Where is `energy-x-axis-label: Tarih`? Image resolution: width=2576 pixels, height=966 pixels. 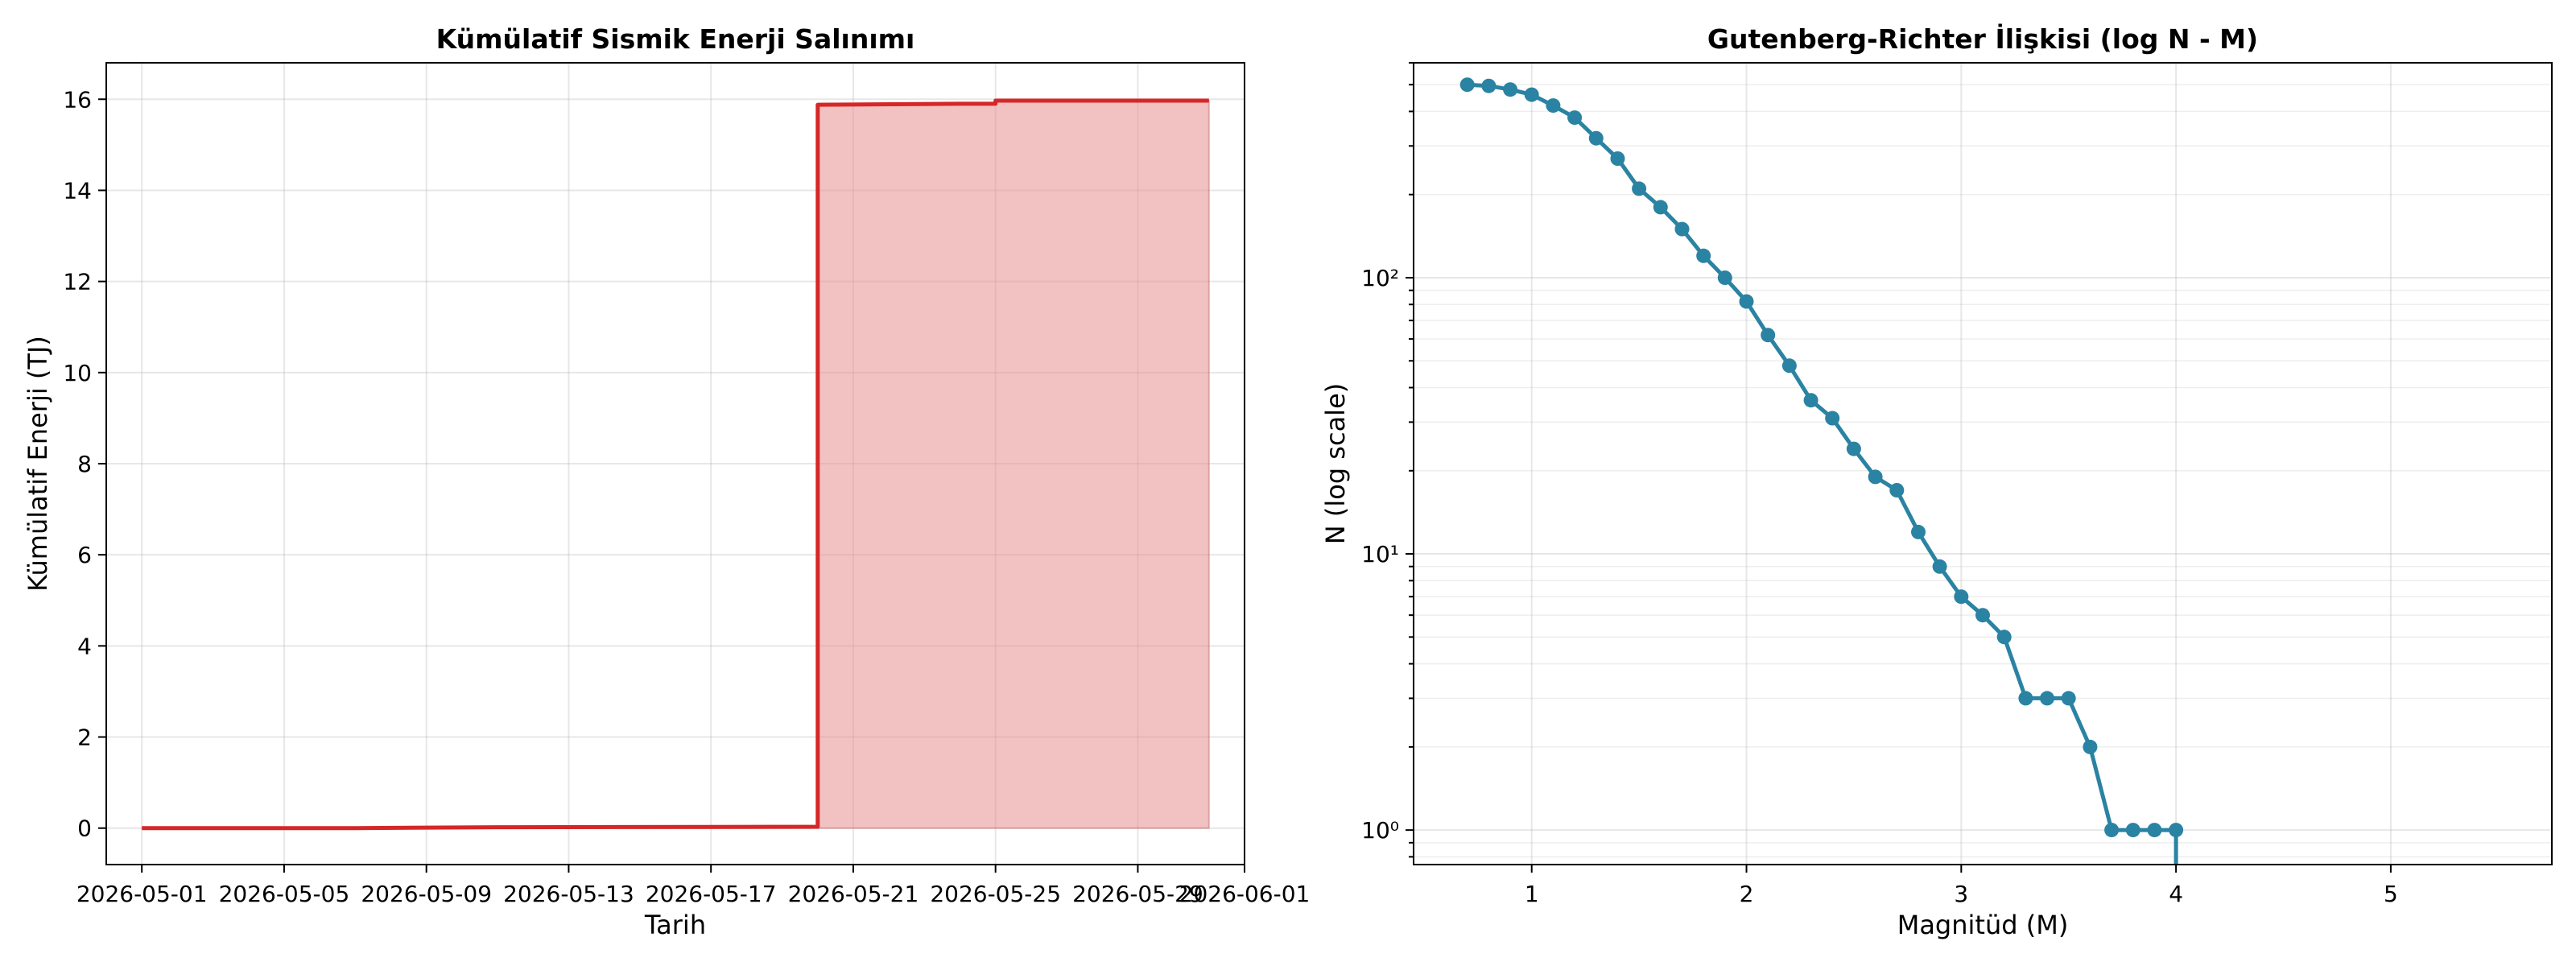
energy-x-axis-label: Tarih is located at coordinates (675, 925).